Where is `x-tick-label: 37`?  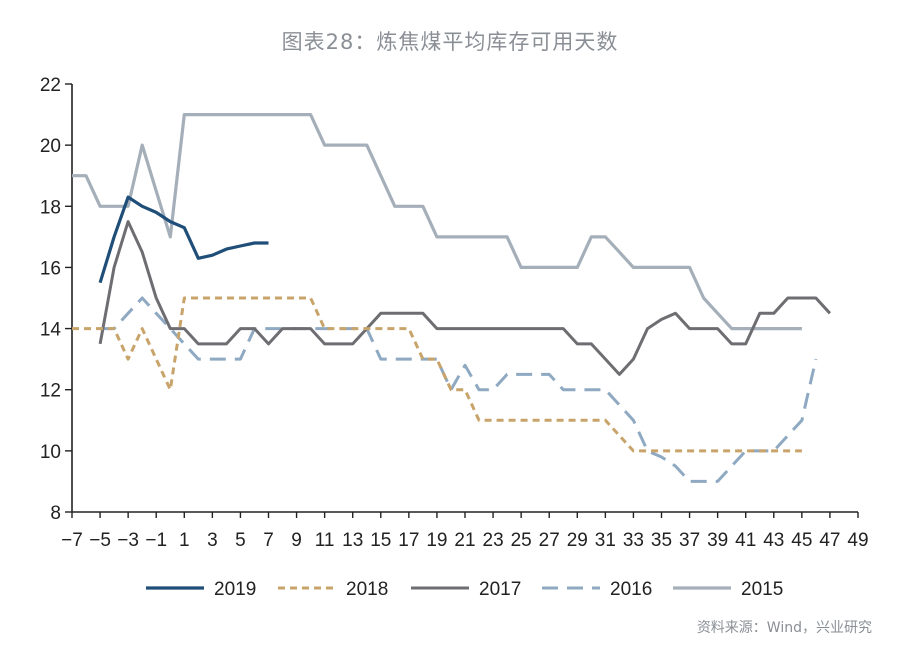 x-tick-label: 37 is located at coordinates (689, 540).